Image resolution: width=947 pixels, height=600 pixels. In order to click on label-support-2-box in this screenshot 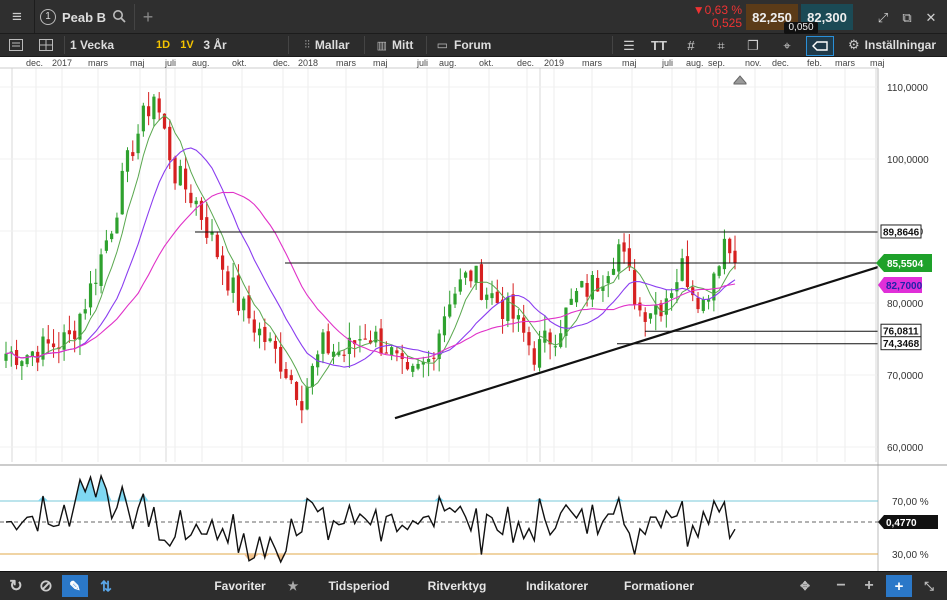, I will do `click(901, 343)`.